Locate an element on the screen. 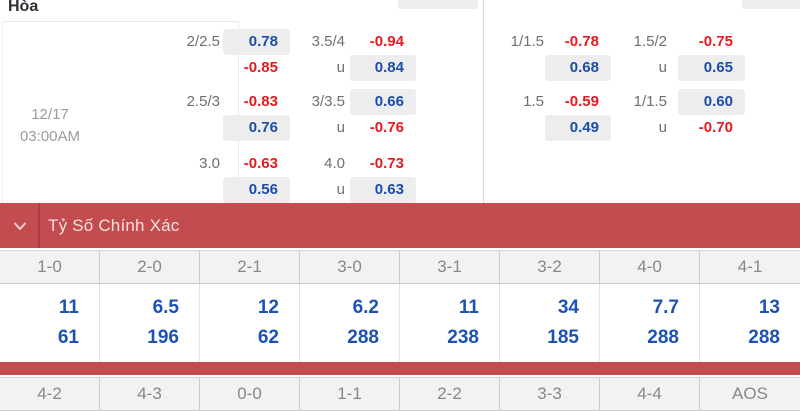  odds-pair: 3.0 -0.63 0.56 is located at coordinates (210, 177).